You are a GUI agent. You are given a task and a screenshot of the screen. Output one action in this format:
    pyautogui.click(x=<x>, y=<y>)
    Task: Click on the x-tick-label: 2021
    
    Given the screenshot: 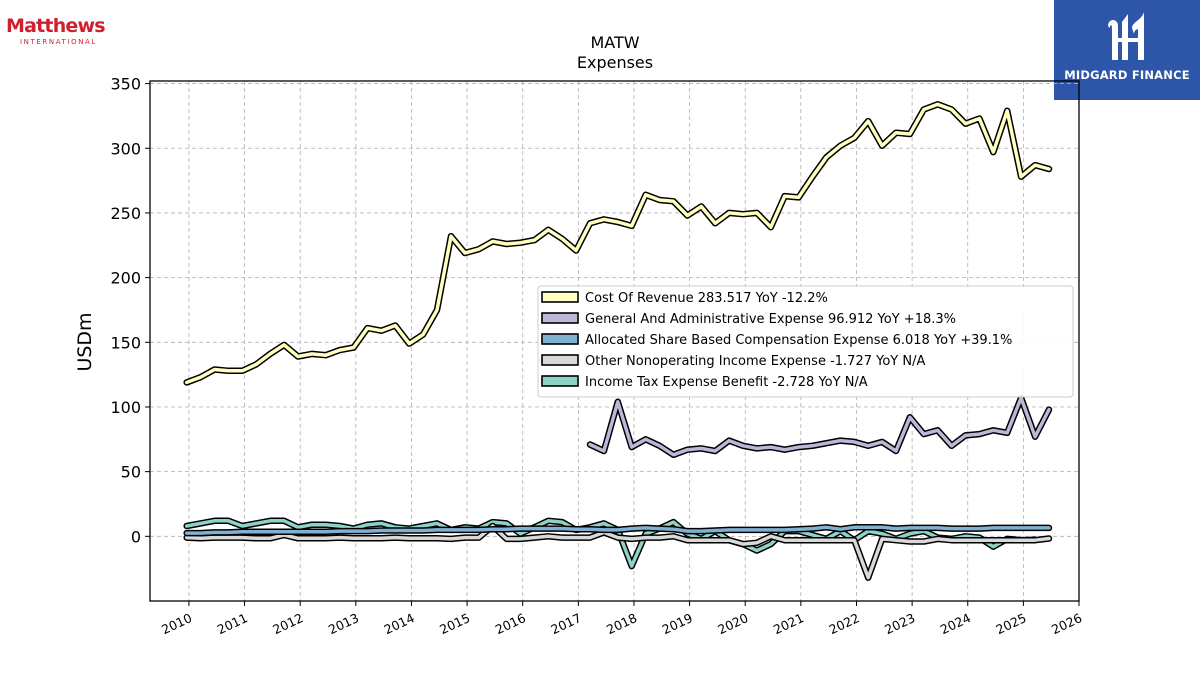 What is the action you would take?
    pyautogui.click(x=788, y=623)
    